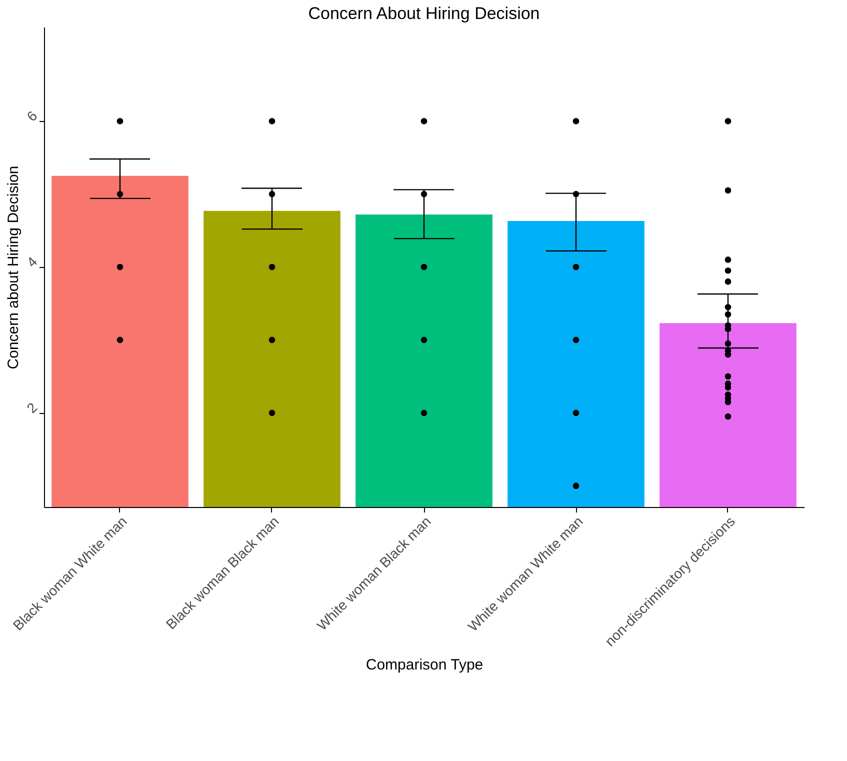  What do you see at coordinates (424, 13) in the screenshot?
I see `chart-title: Concern About Hiring Decision` at bounding box center [424, 13].